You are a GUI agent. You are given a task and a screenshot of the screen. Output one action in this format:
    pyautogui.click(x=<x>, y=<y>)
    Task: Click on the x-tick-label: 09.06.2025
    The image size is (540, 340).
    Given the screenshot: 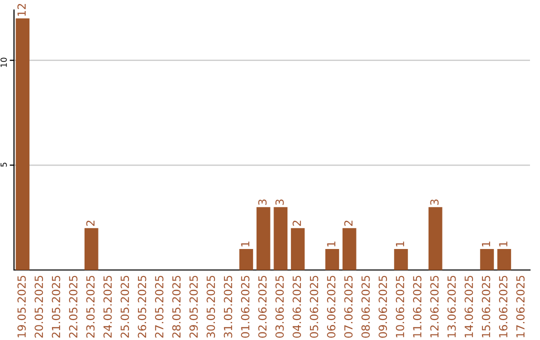 What is the action you would take?
    pyautogui.click(x=383, y=307)
    